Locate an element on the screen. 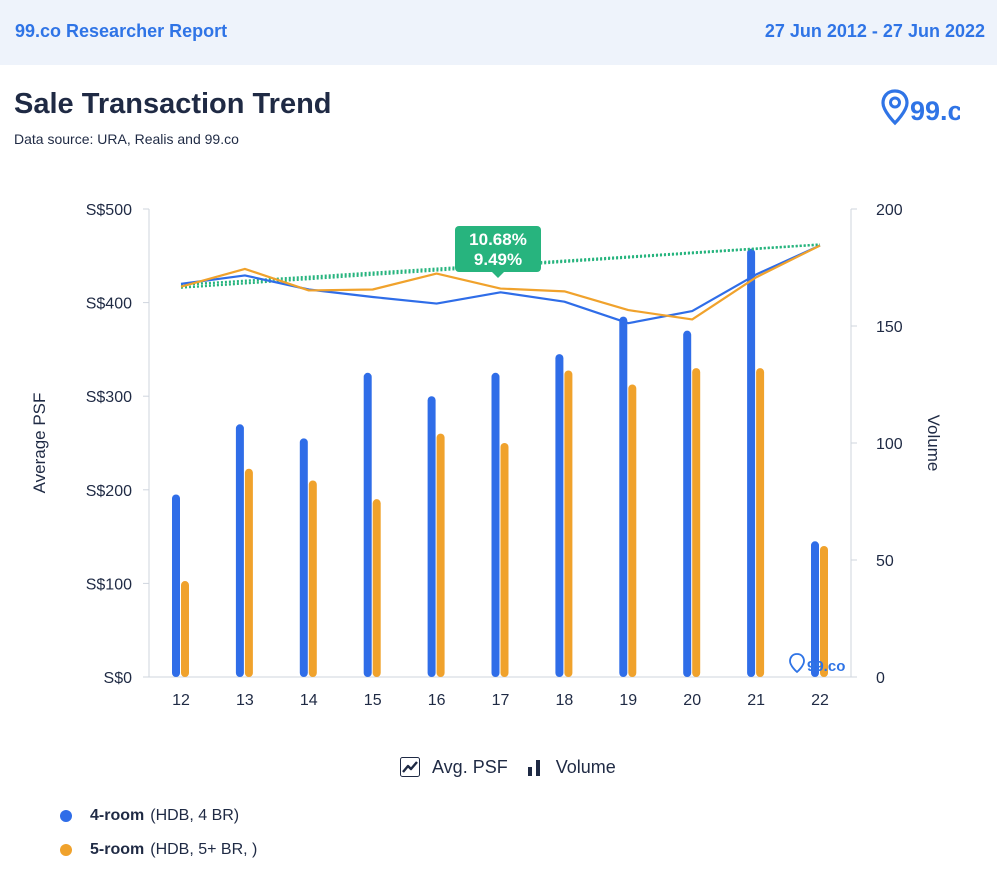  series-legend-4room: 4-room (HDB, 4 BR) is located at coordinates (149, 816).